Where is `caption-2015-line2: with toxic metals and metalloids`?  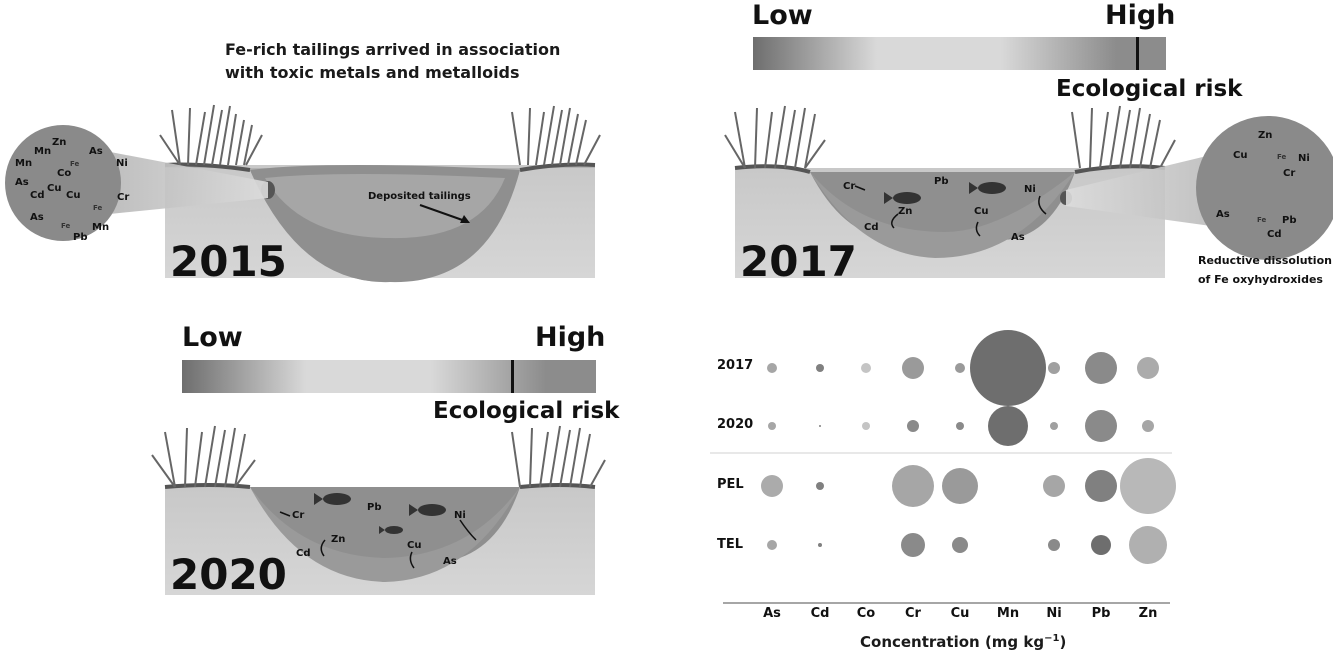 caption-2015-line2: with toxic metals and metalloids is located at coordinates (372, 72).